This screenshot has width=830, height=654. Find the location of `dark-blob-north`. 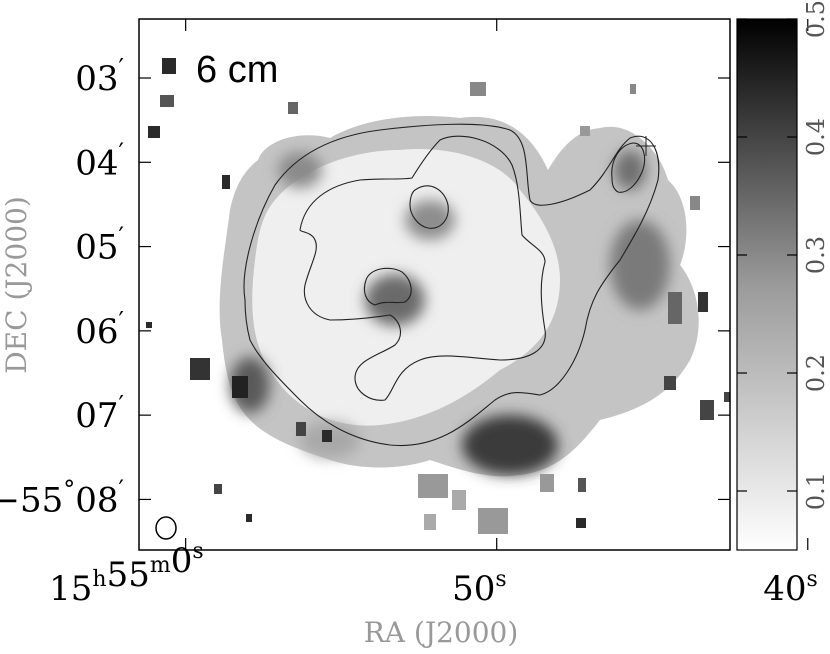

dark-blob-north is located at coordinates (430, 220).